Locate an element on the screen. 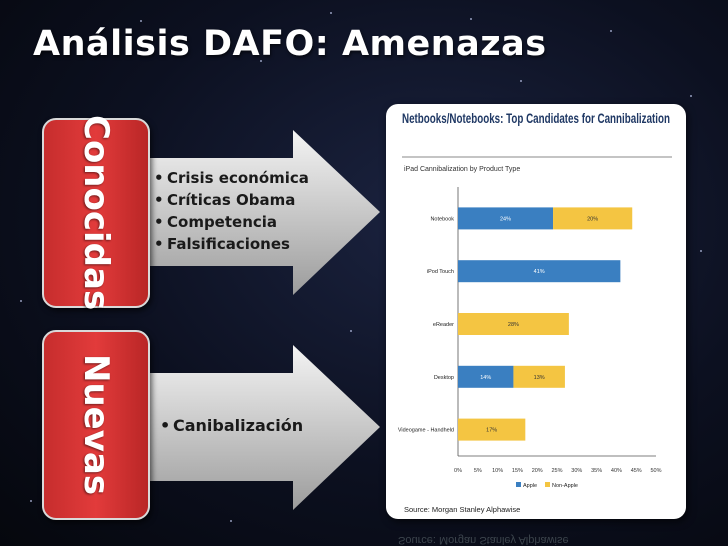 Image resolution: width=728 pixels, height=546 pixels. category-label: iPod Touch is located at coordinates (440, 272).